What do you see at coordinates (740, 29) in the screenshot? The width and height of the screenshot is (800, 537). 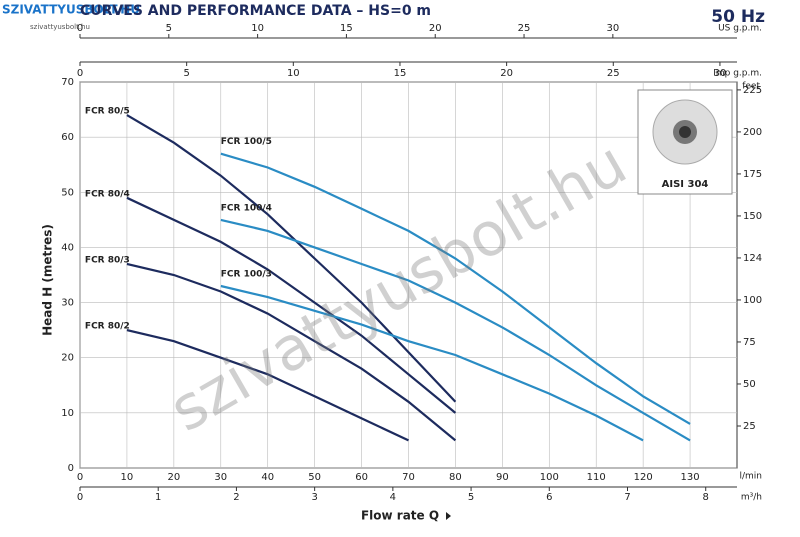 I see `secondary-unit: US g.p.m.` at bounding box center [740, 29].